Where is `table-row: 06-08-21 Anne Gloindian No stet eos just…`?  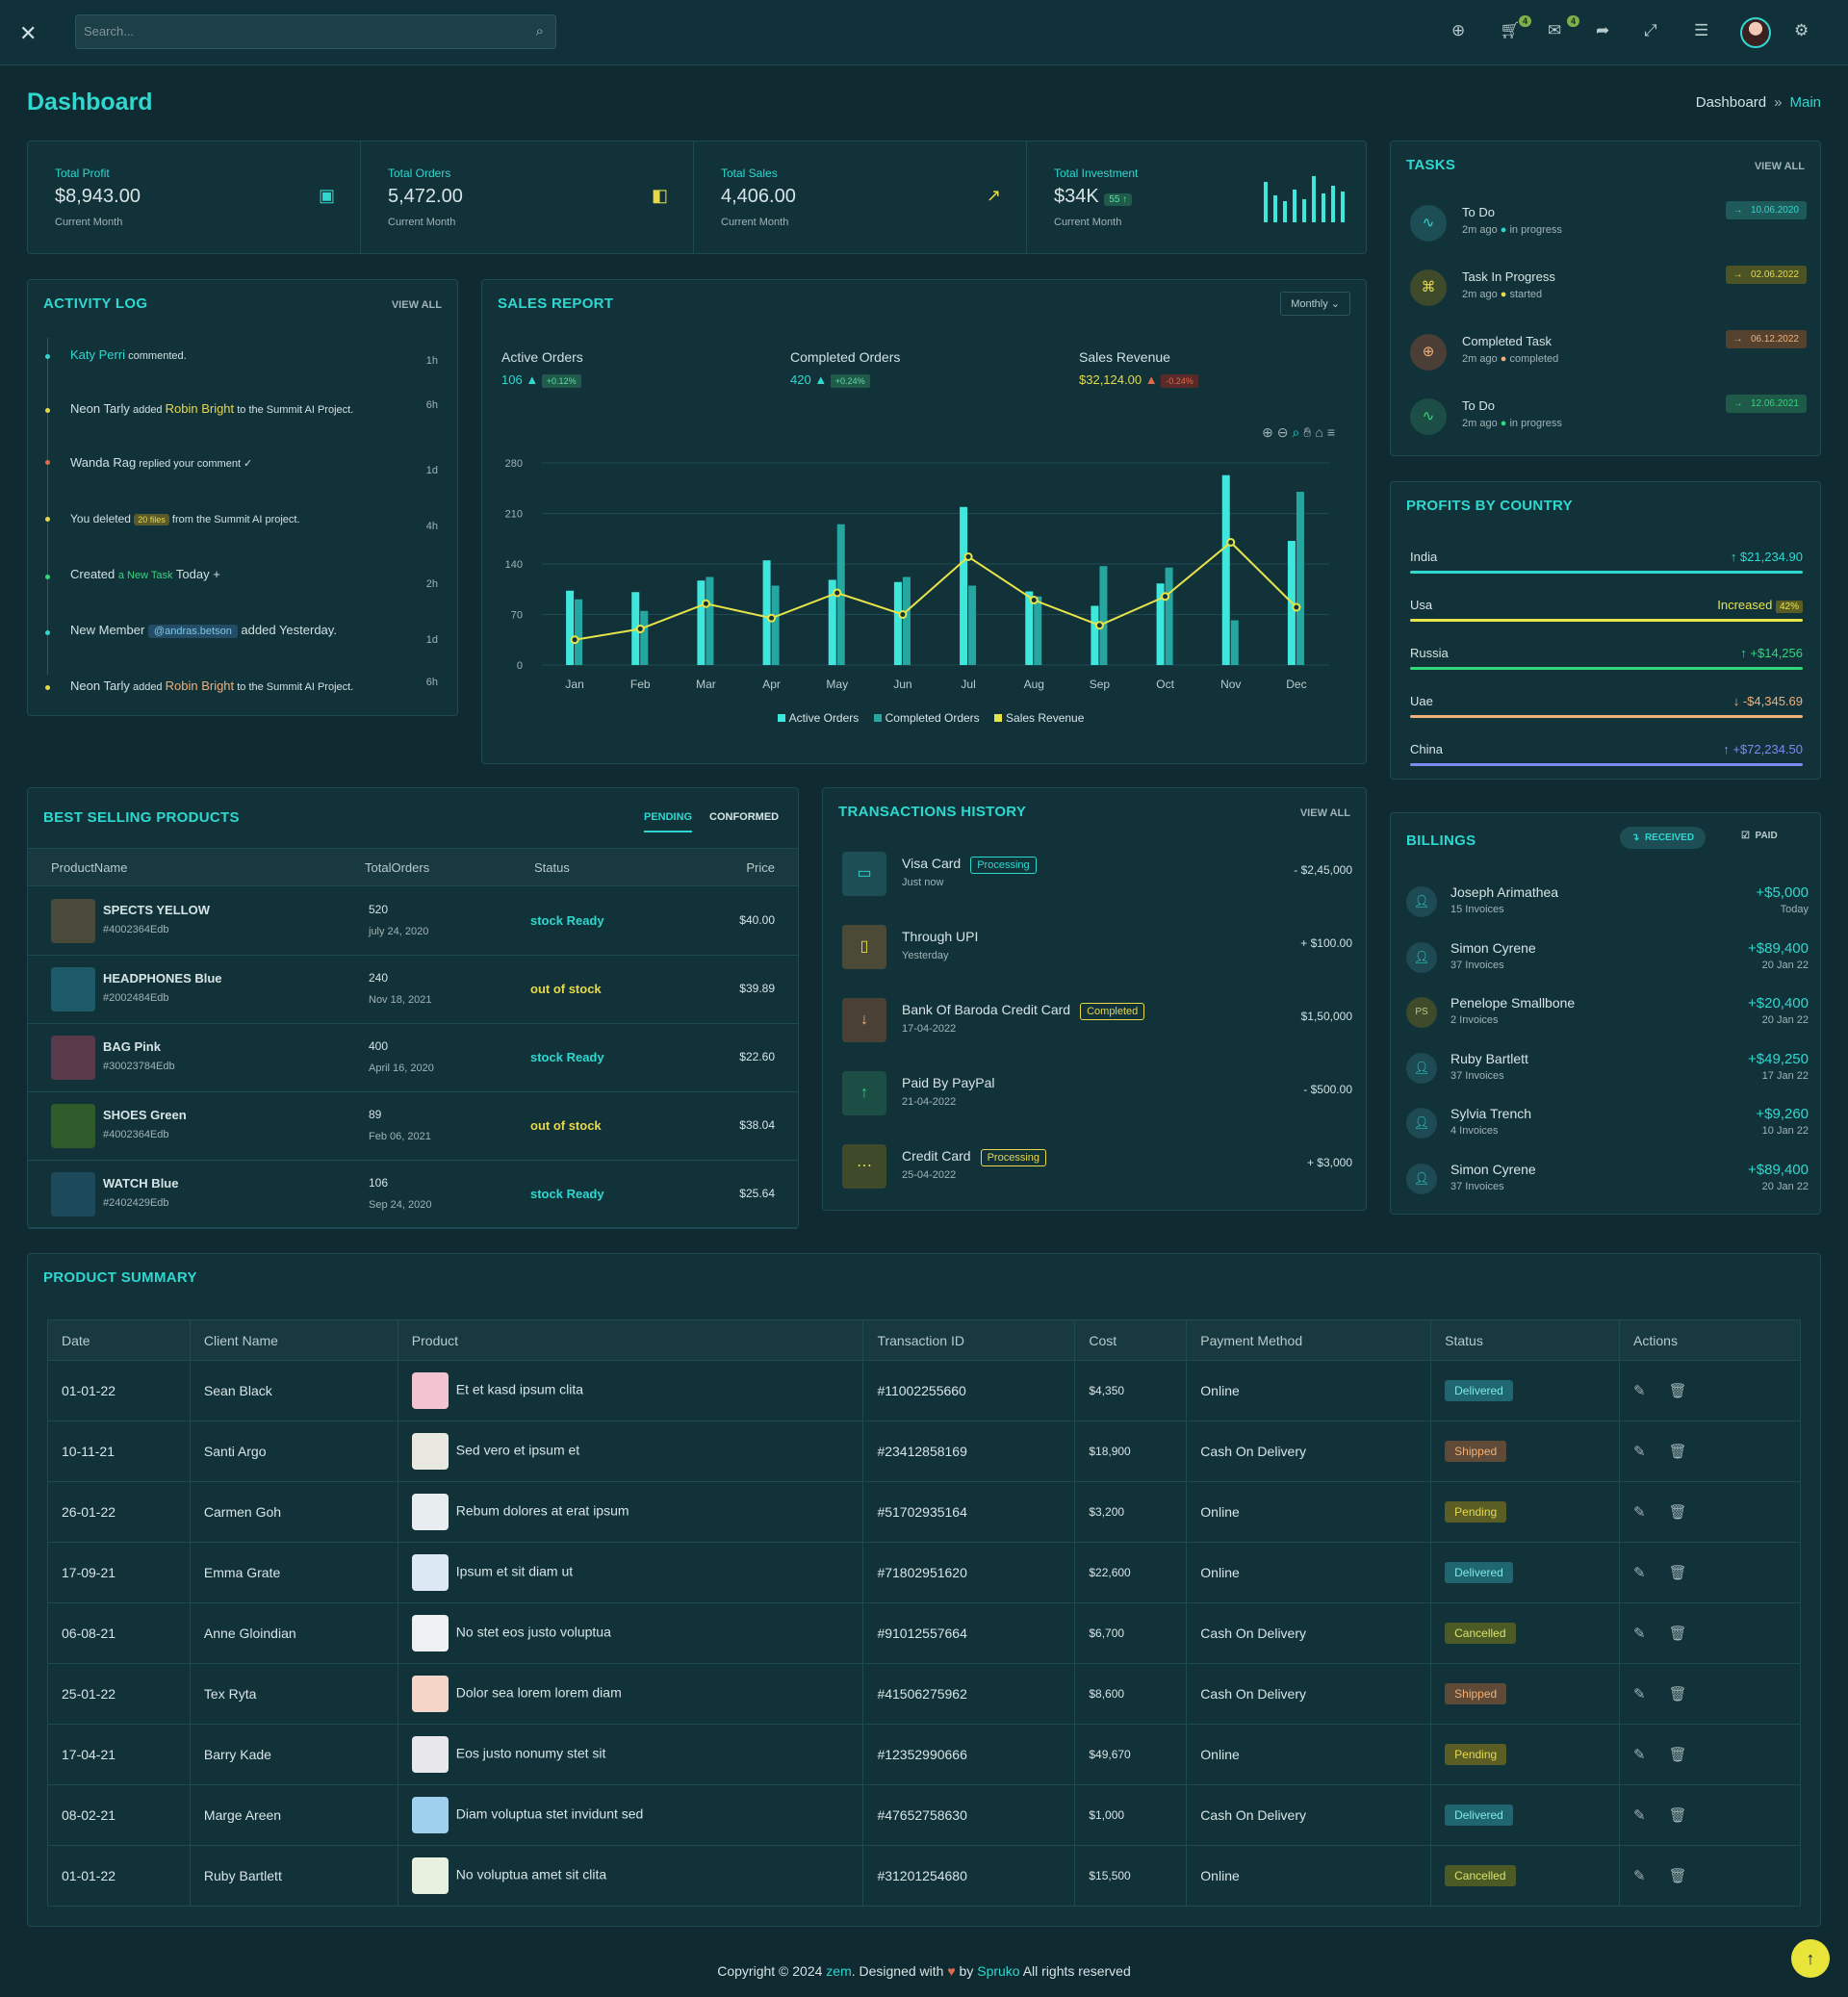
table-row: 06-08-21 Anne Gloindian No stet eos just… is located at coordinates (924, 1633).